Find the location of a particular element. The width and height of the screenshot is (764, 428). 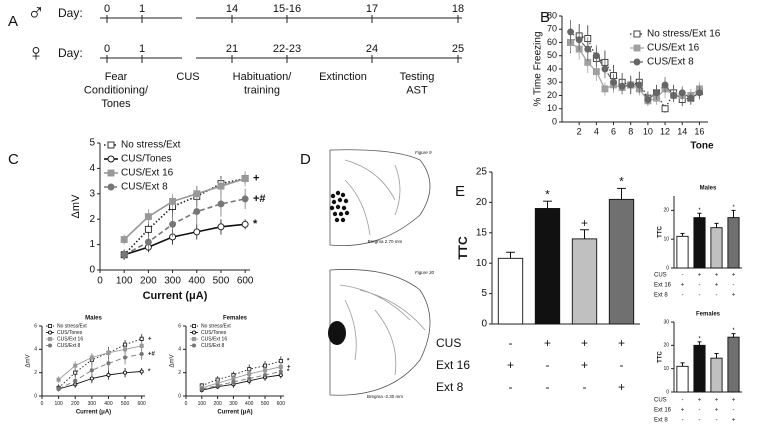

y-tick-label: 40 is located at coordinates (552, 68).